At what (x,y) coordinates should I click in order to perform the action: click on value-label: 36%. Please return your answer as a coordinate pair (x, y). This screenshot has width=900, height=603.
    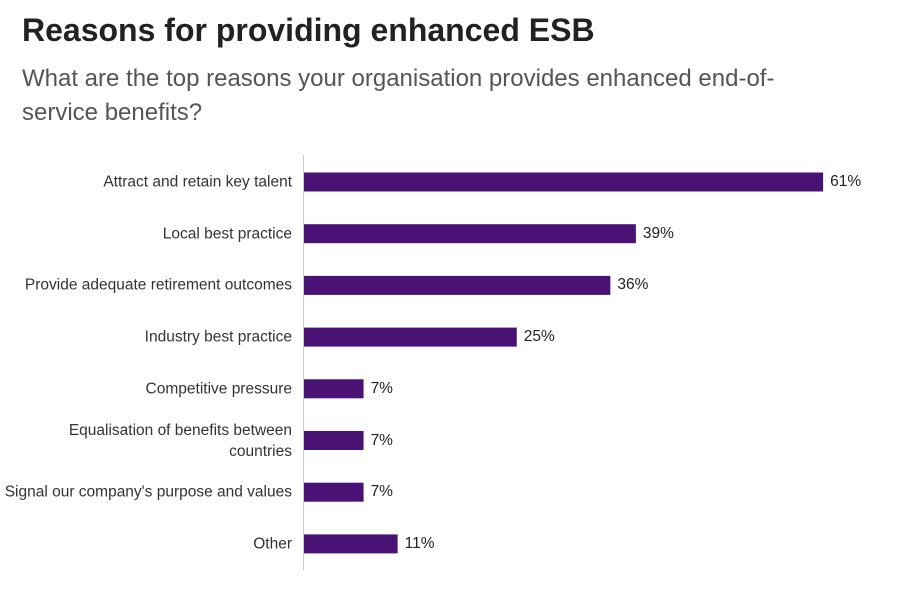
    Looking at the image, I should click on (633, 285).